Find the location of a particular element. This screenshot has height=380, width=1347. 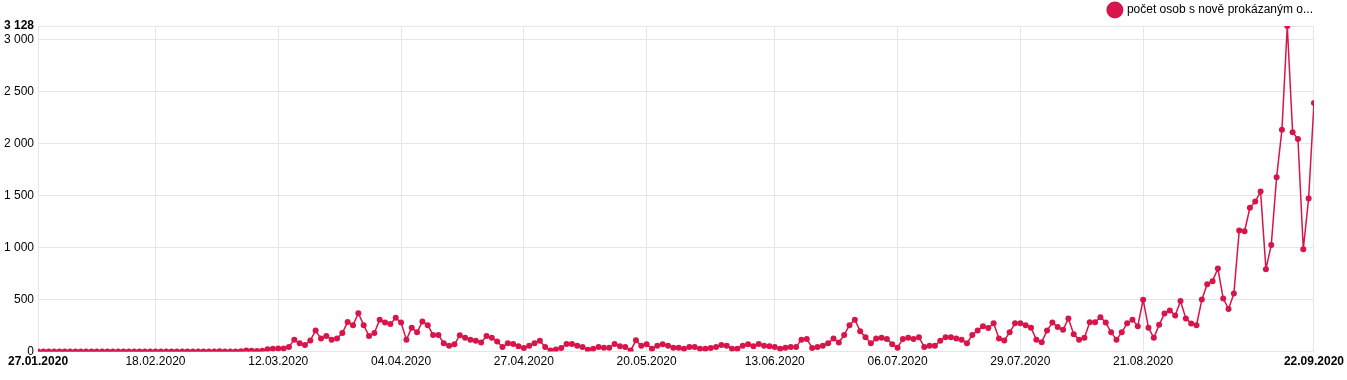

x-tick-label: 20.05.2020 is located at coordinates (646, 361).